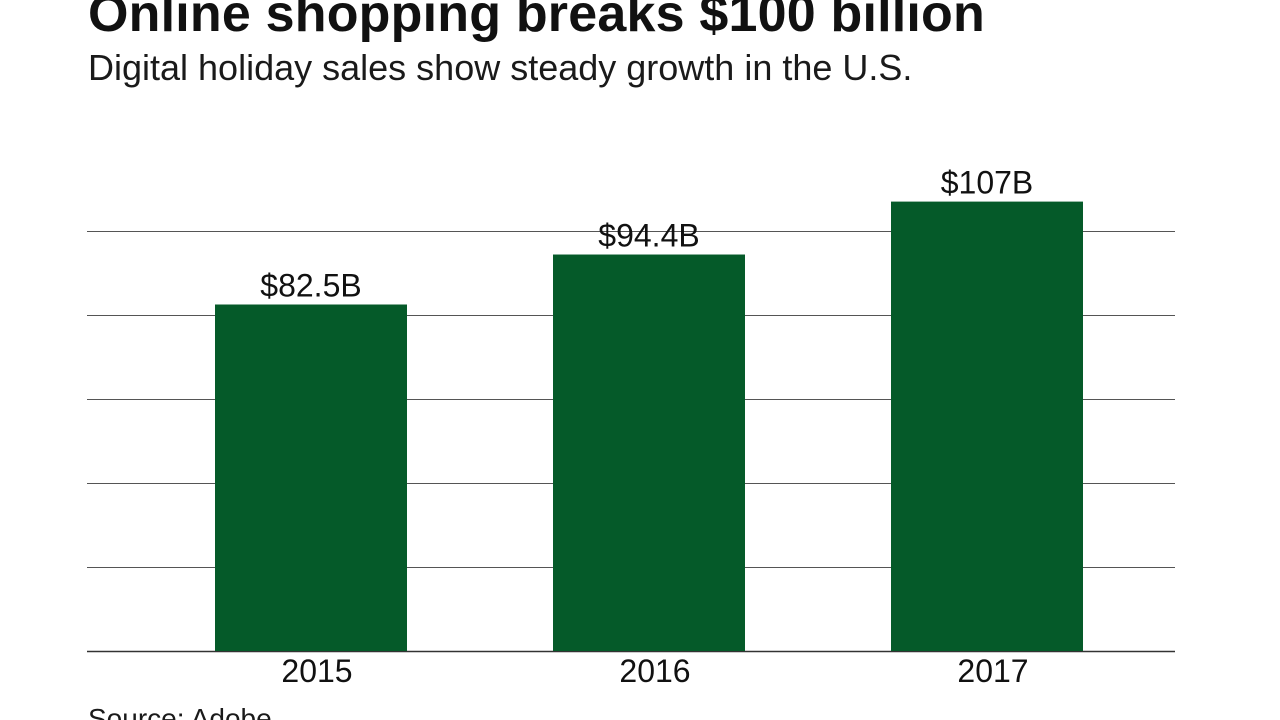 The image size is (1280, 720). Describe the element at coordinates (992, 671) in the screenshot. I see `x-tick-label: 2017` at that location.